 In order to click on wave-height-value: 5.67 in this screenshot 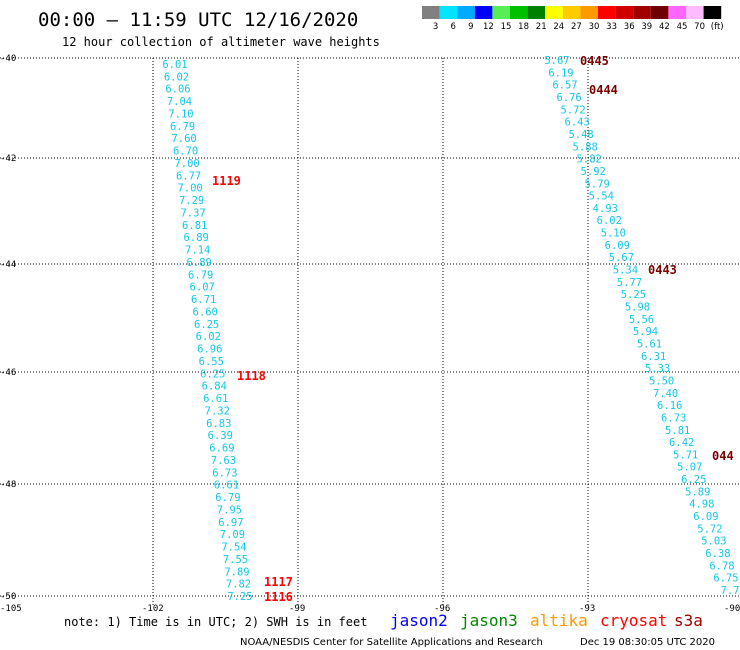, I will do `click(556, 61)`.